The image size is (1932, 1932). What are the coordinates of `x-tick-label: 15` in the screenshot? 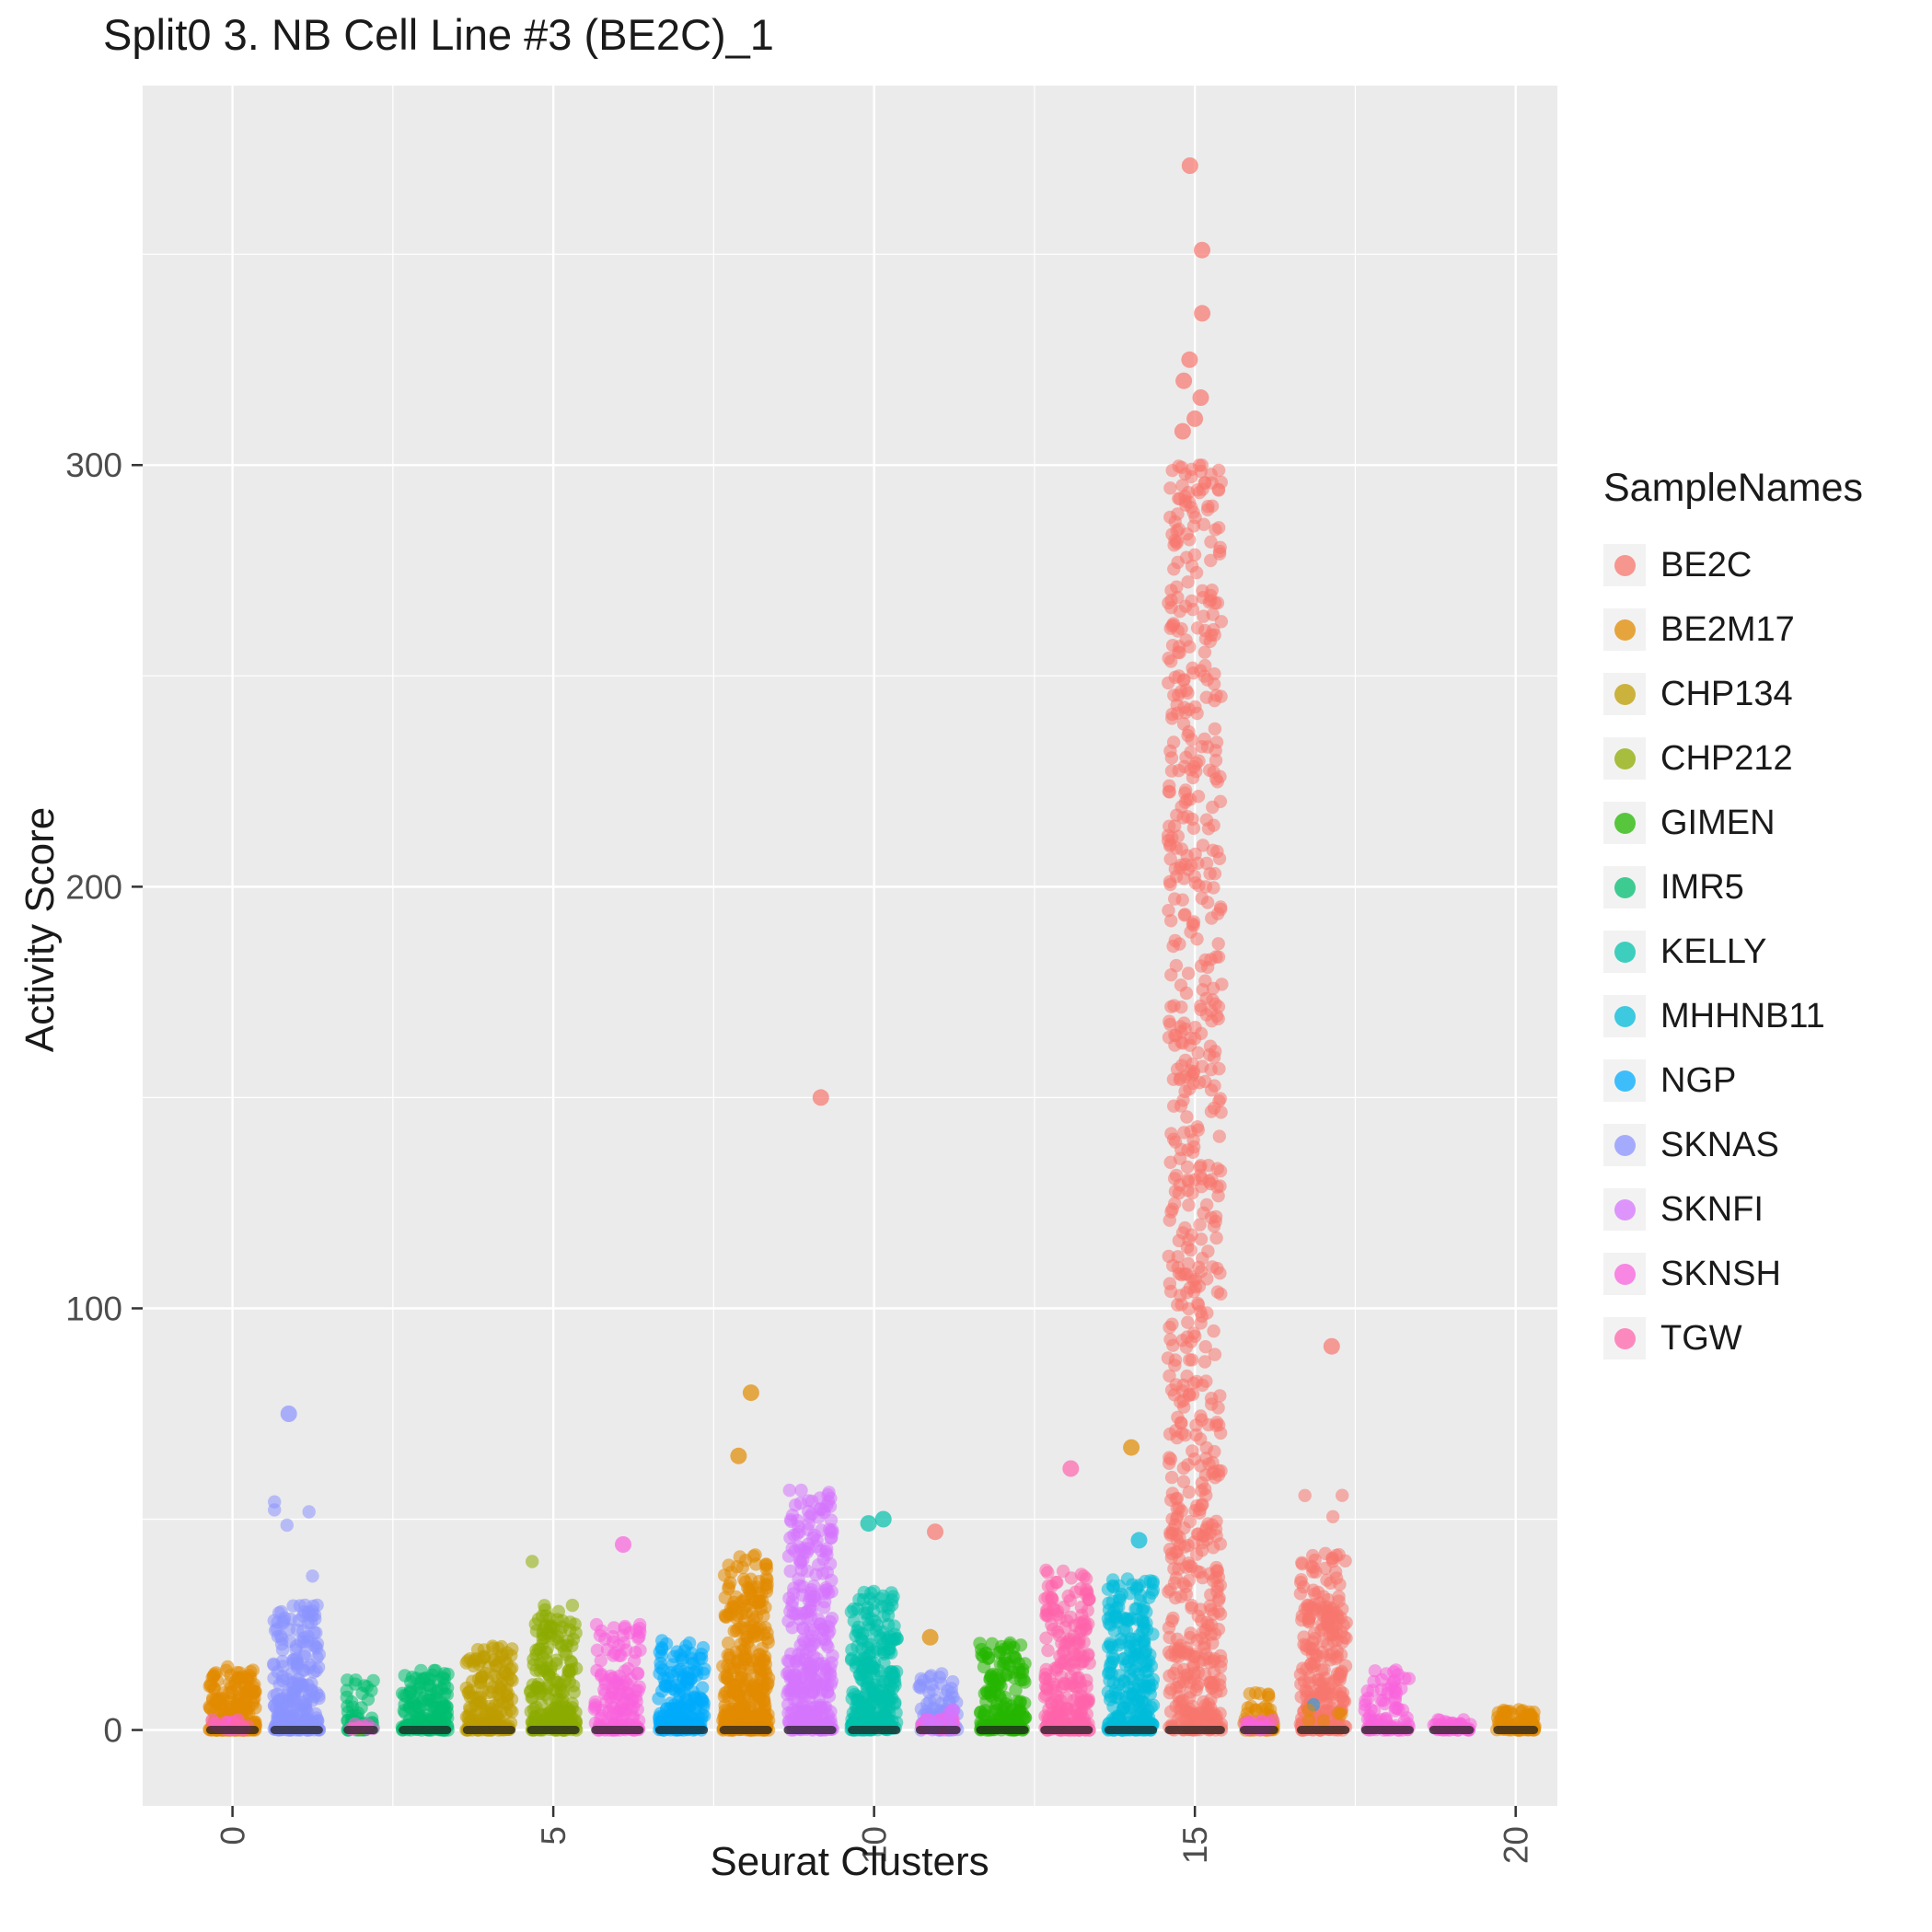 It's located at (1195, 1845).